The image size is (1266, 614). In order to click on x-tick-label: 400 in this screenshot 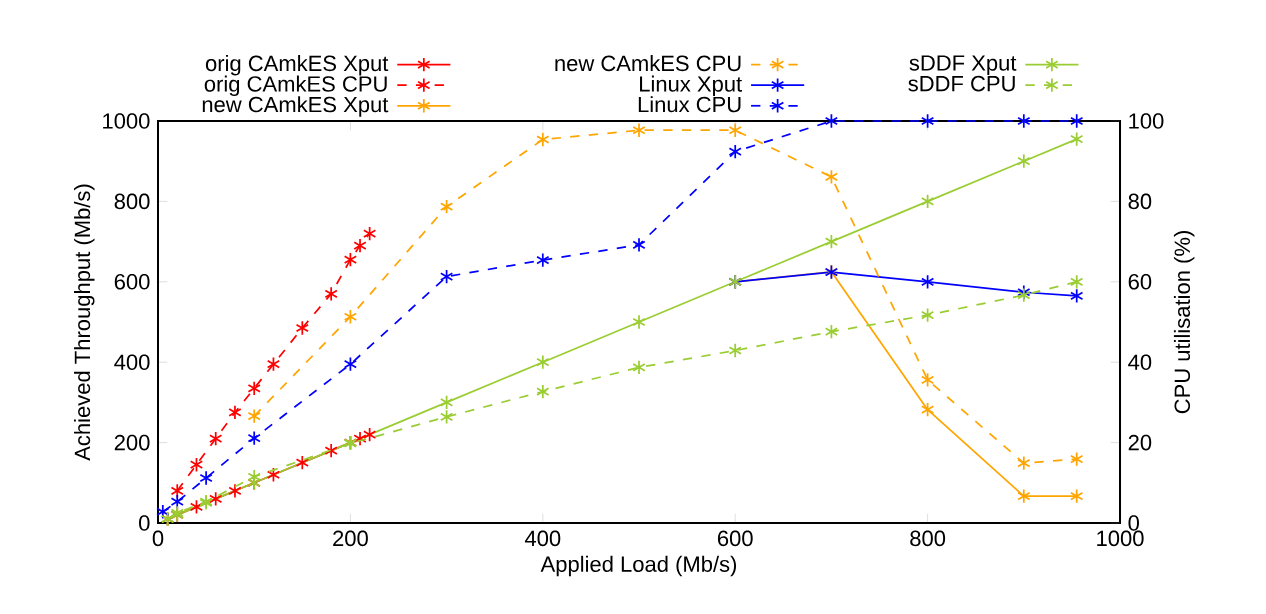, I will do `click(542, 538)`.